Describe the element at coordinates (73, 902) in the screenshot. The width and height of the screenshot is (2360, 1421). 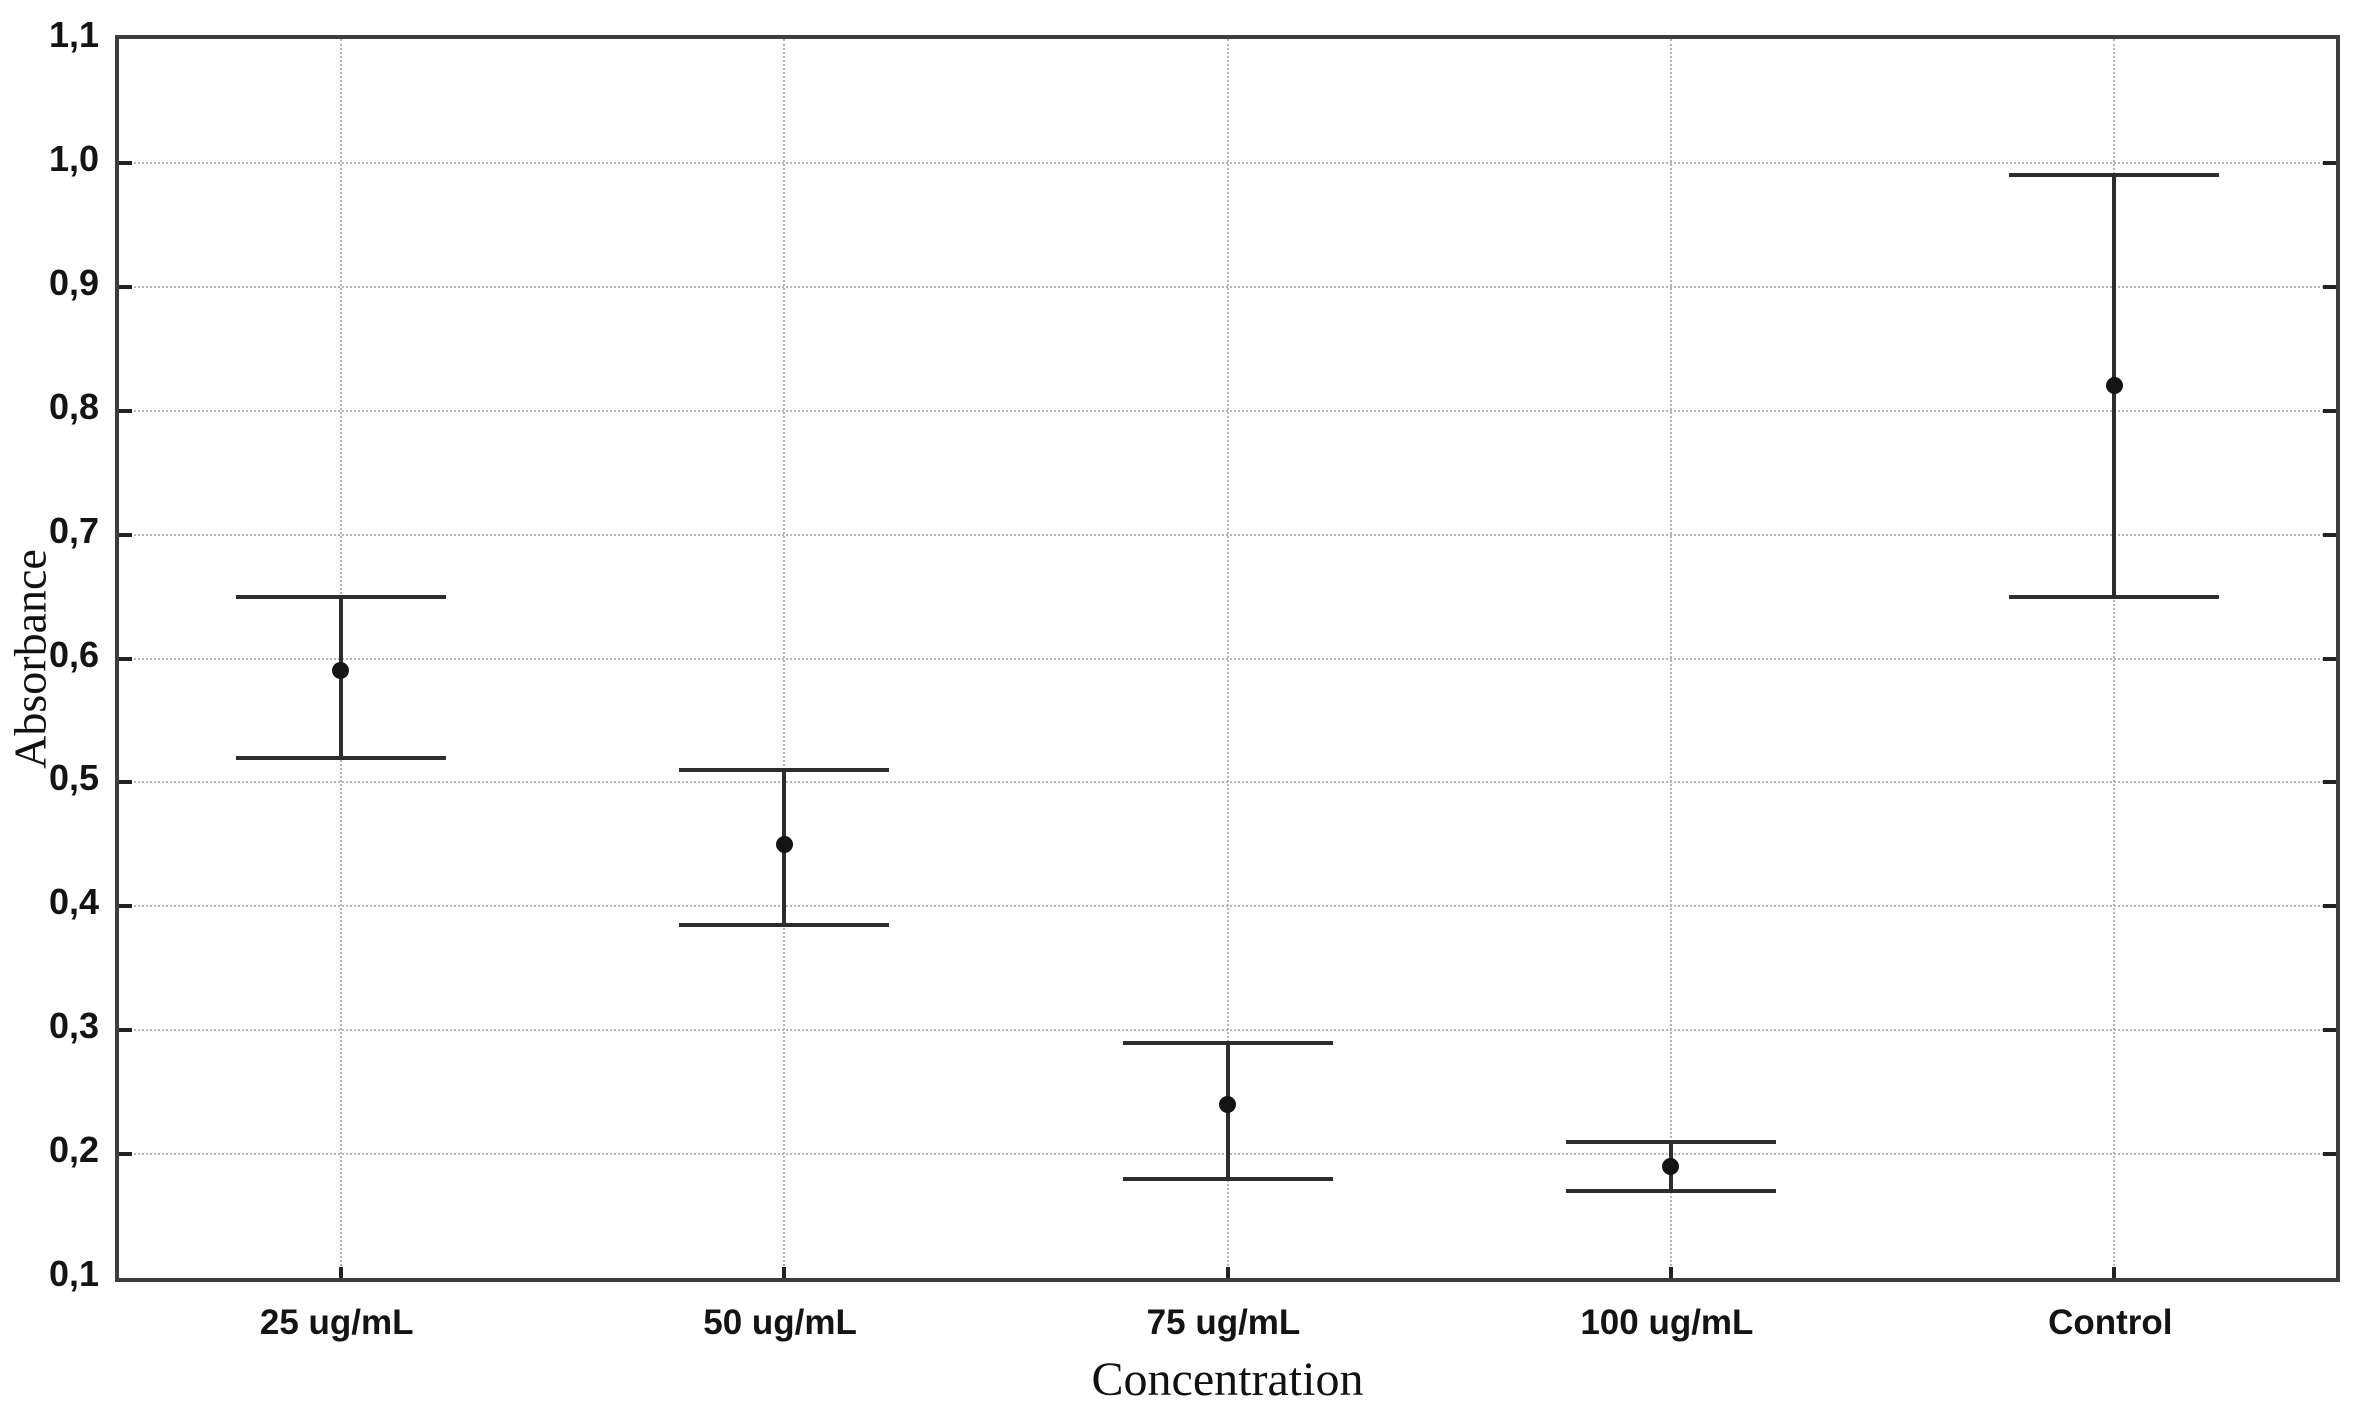
I see `y-tick-label: 0,4` at that location.